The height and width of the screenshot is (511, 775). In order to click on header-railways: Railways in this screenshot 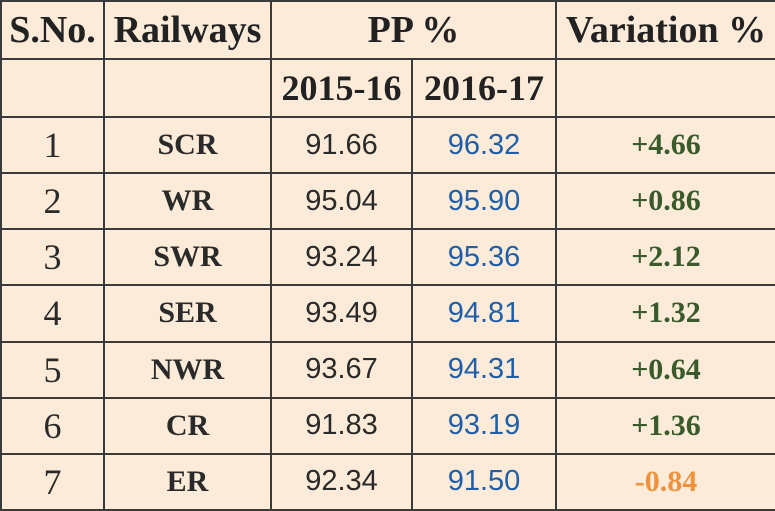, I will do `click(187, 30)`.